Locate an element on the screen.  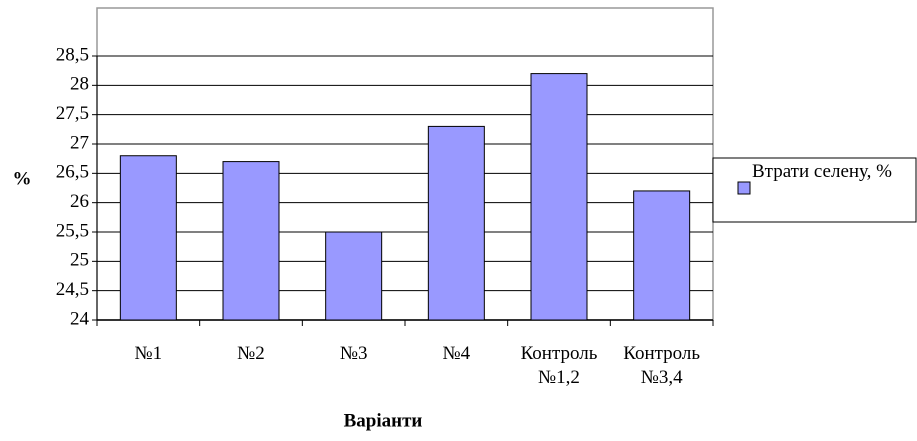
y-tick-label: 26,5 is located at coordinates (72, 172).